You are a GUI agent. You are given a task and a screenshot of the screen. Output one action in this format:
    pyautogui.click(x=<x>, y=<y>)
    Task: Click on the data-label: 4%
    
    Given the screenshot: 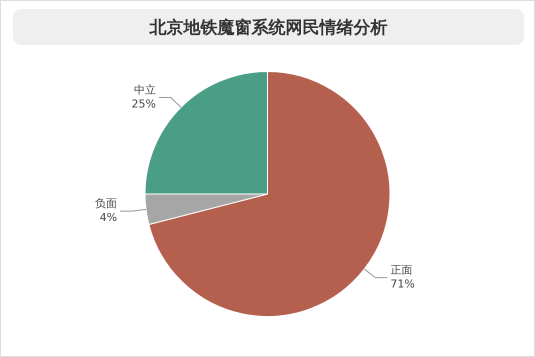 What is the action you would take?
    pyautogui.click(x=109, y=217)
    